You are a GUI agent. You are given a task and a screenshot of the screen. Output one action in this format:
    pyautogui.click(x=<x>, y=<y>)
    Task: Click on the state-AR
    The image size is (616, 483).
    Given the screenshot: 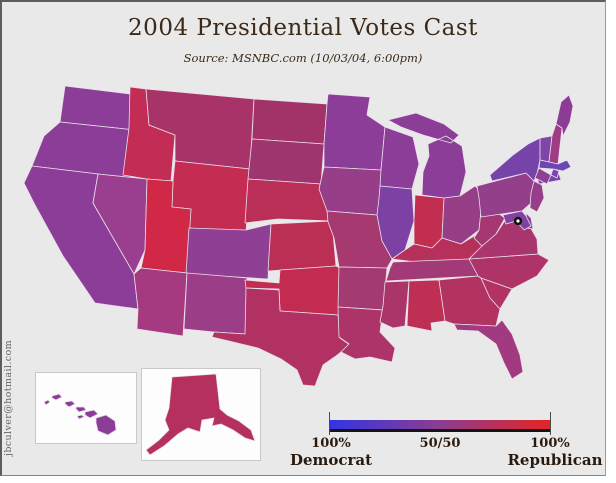 What is the action you would take?
    pyautogui.click(x=362, y=288)
    